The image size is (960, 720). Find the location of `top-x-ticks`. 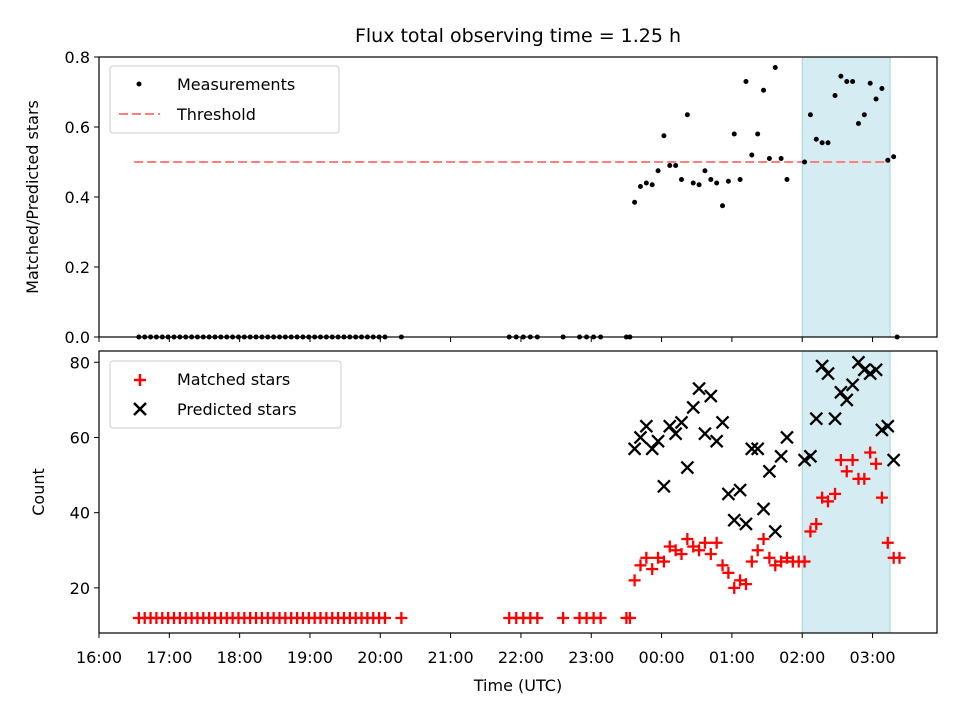

top-x-ticks is located at coordinates (486, 339).